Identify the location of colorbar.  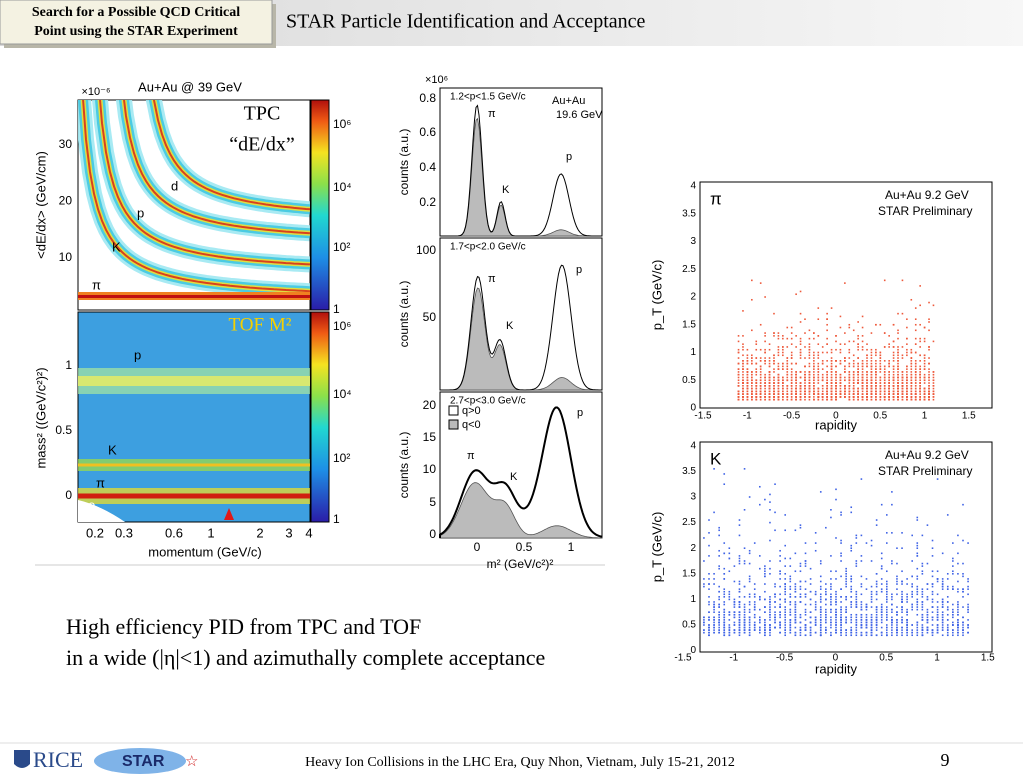
(320, 205).